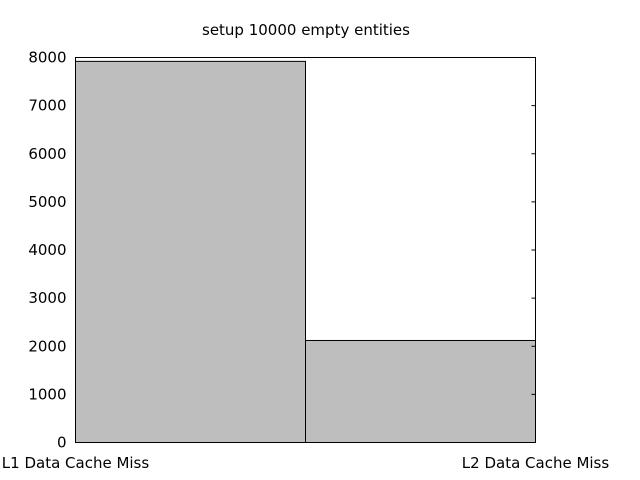  Describe the element at coordinates (47, 250) in the screenshot. I see `y-tick-label-4: 4000` at that location.